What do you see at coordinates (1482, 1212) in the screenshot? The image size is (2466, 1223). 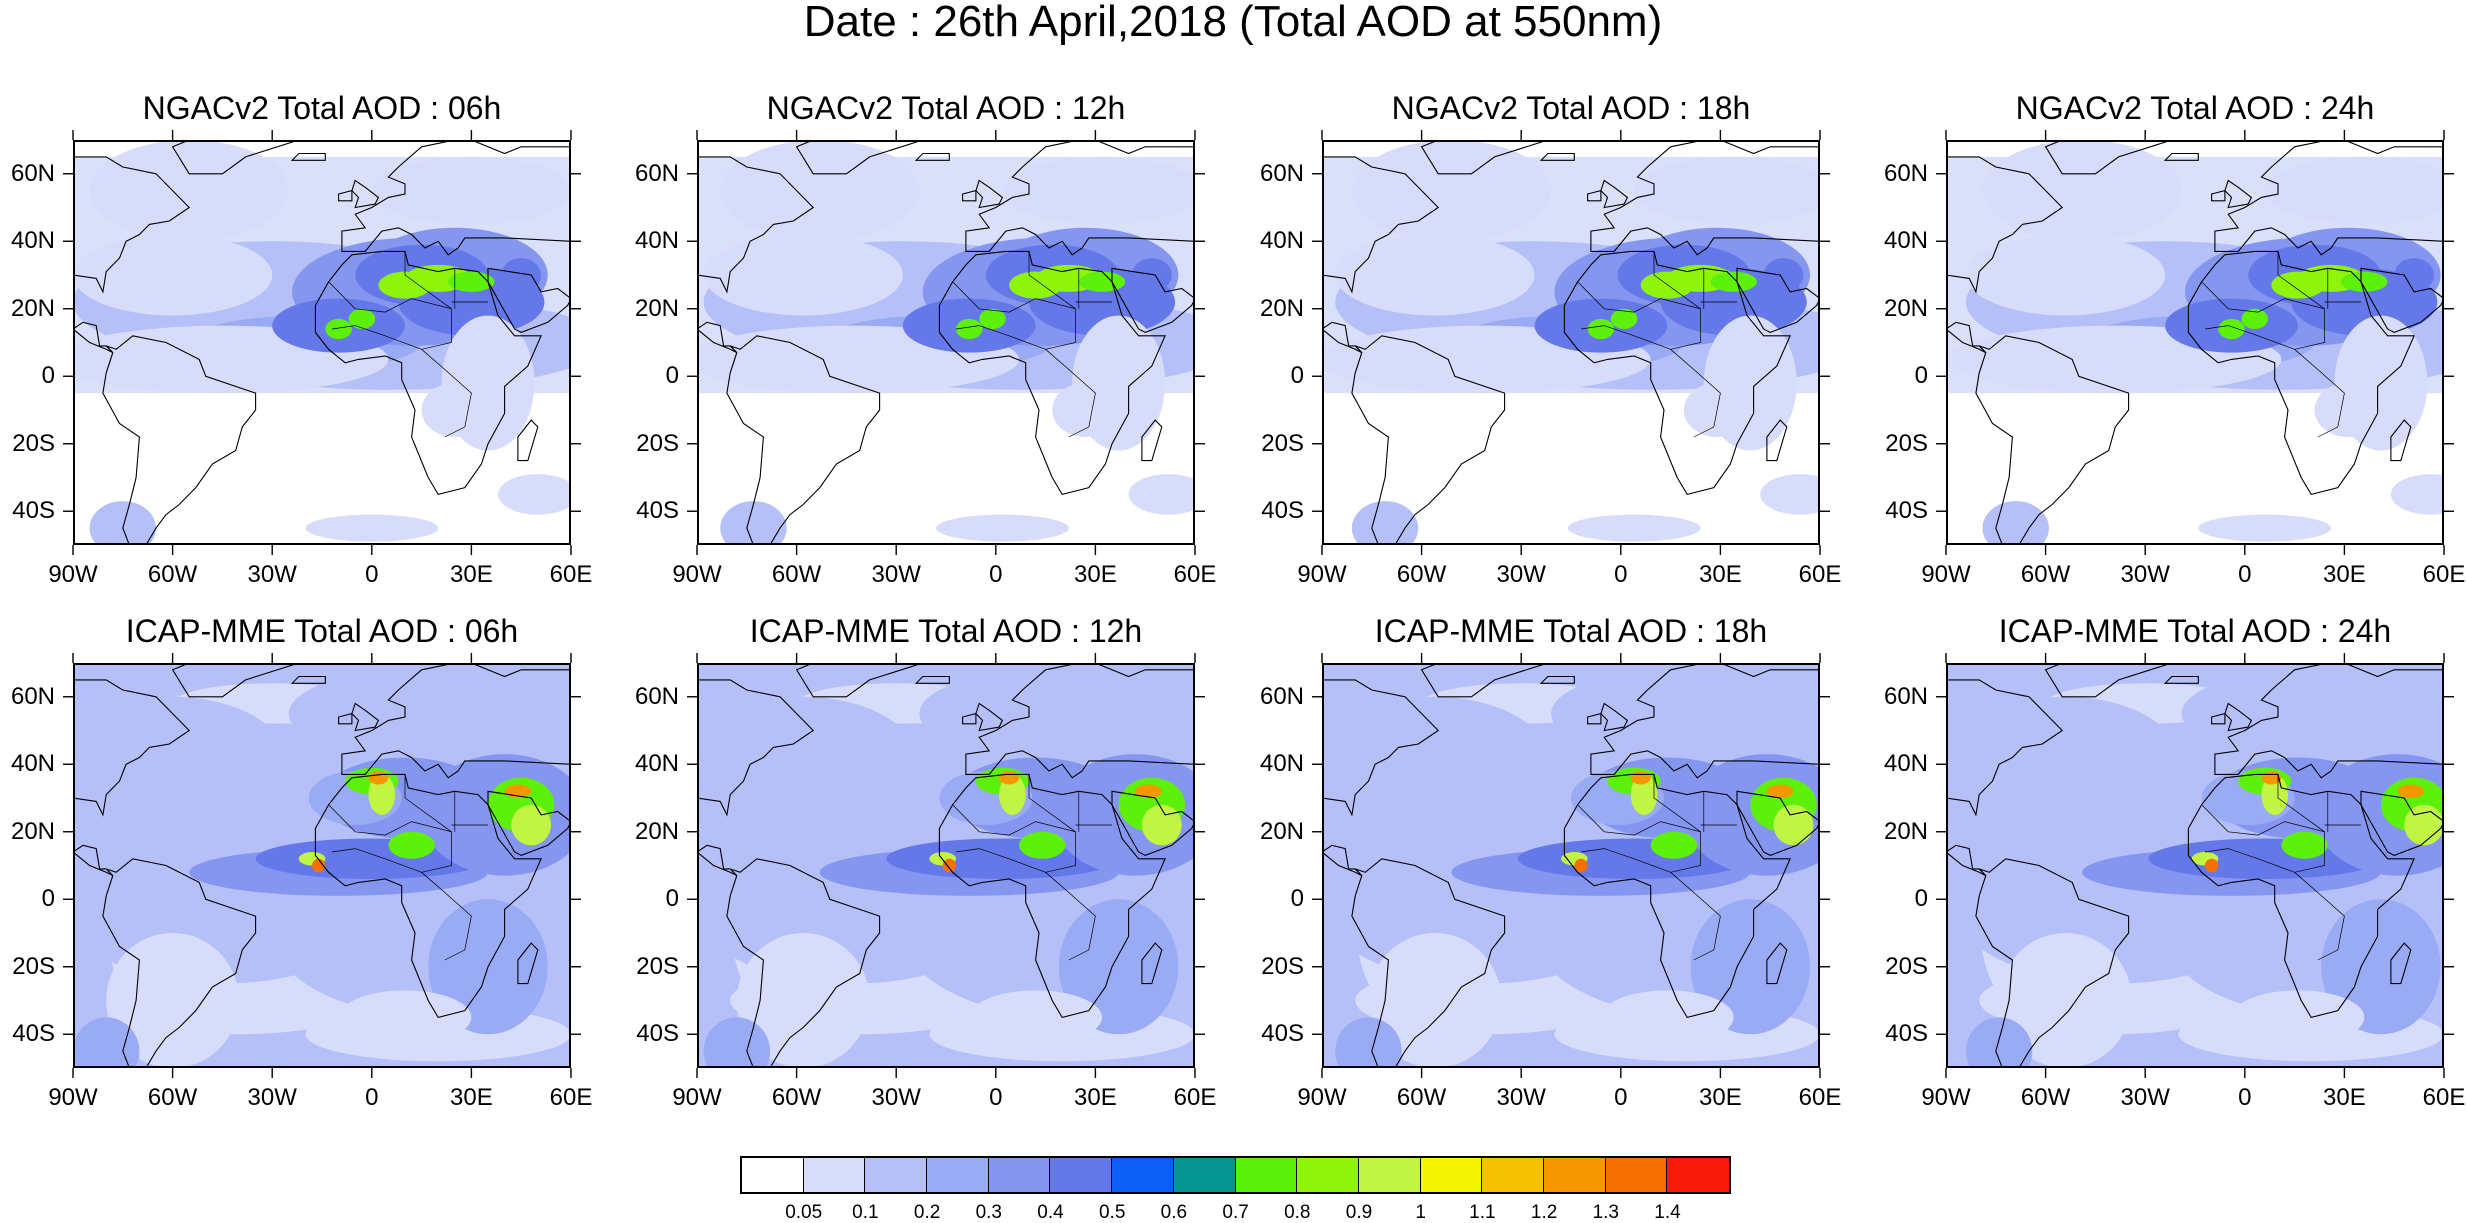 I see `colorbar-label: 1.1` at bounding box center [1482, 1212].